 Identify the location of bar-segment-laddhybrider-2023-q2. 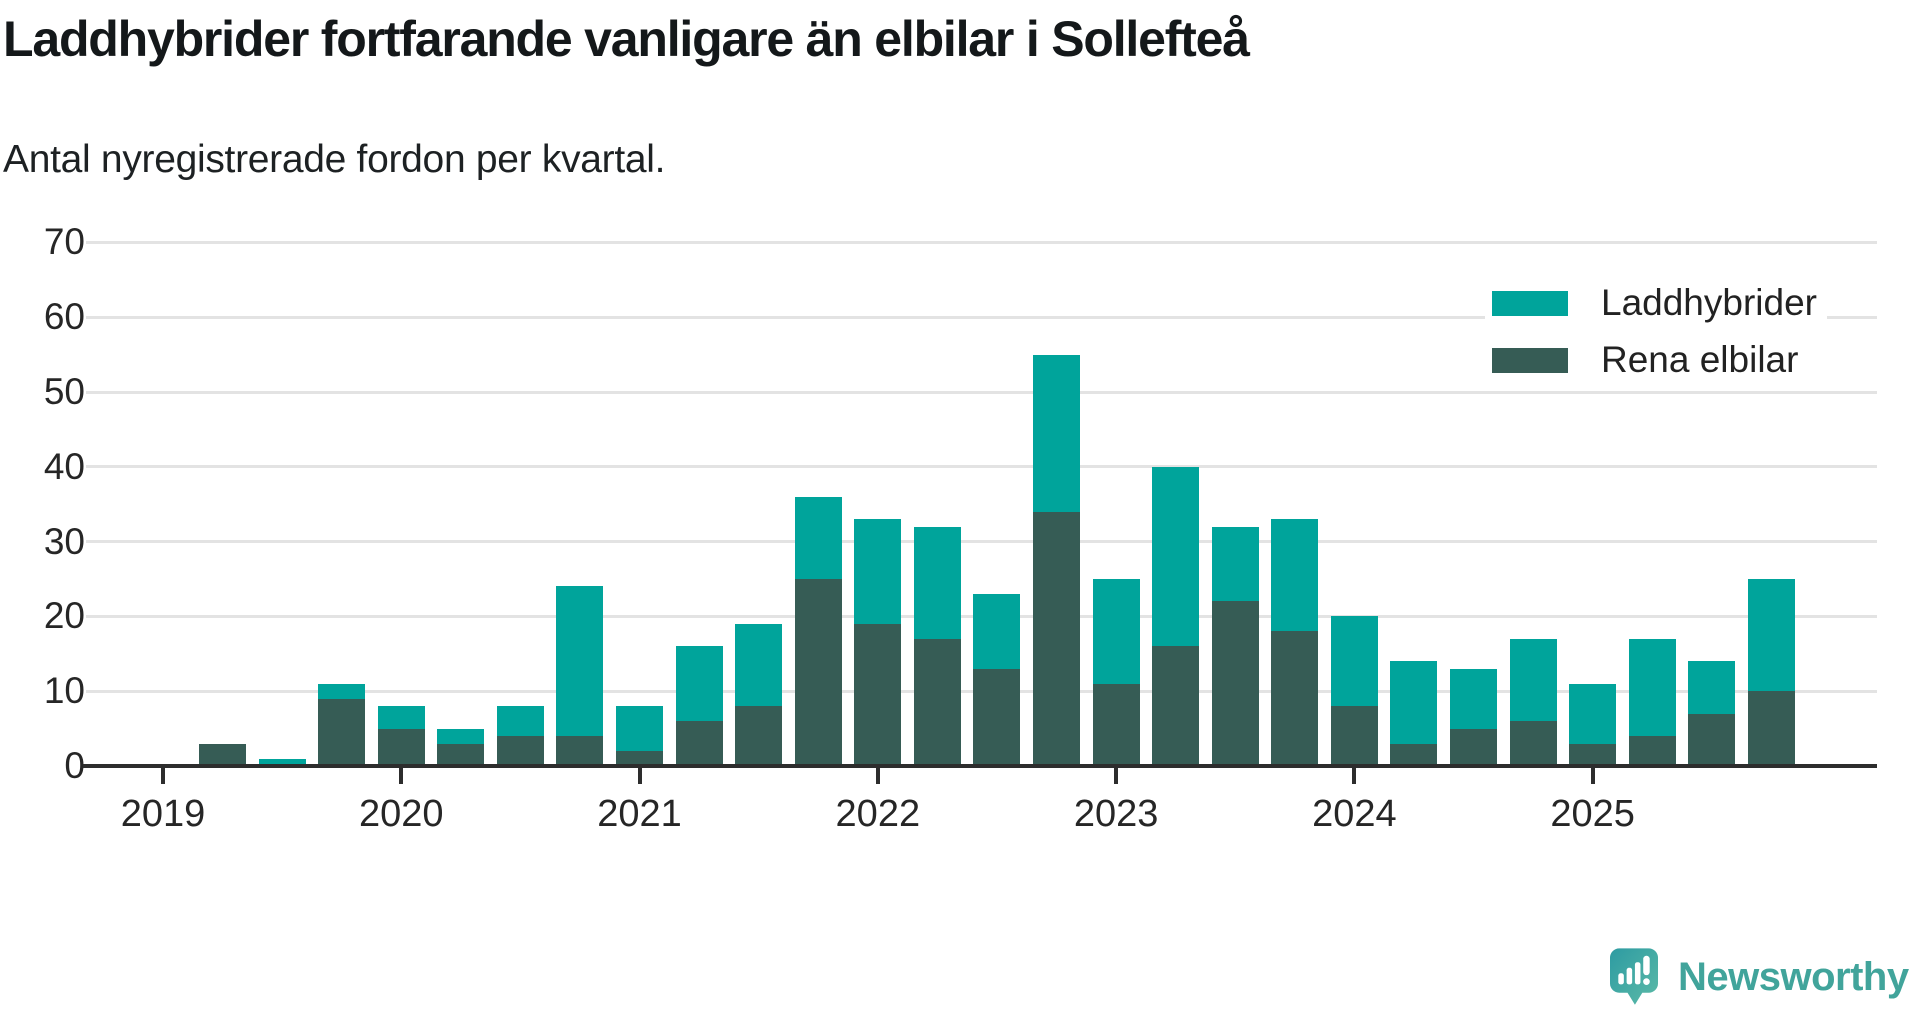
(1176, 556).